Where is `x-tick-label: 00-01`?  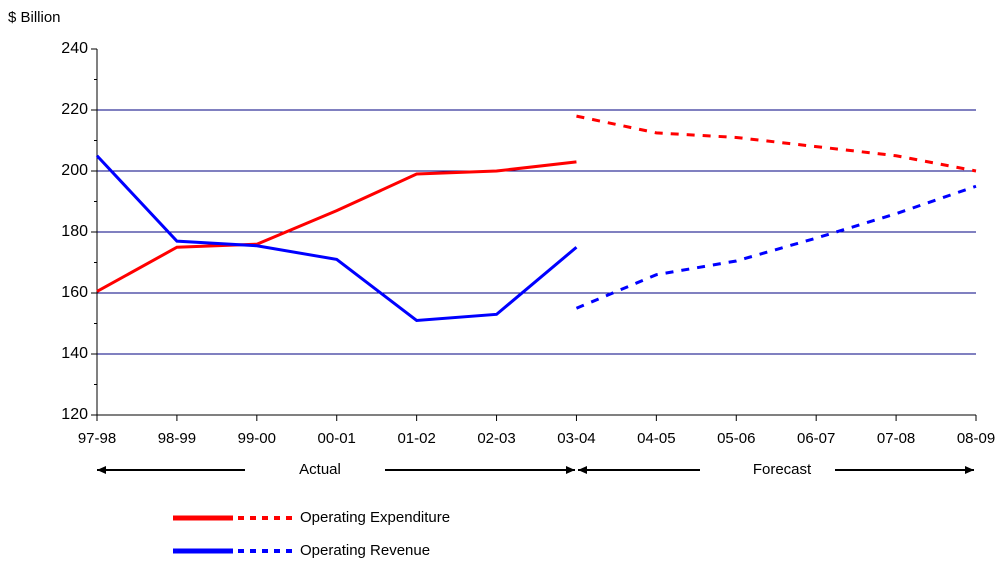
x-tick-label: 00-01 is located at coordinates (337, 438).